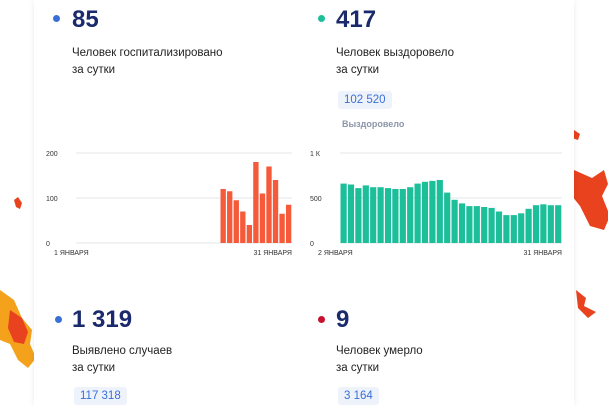 This screenshot has width=608, height=406. I want to click on deaths-label: Человек умерло за сутки, so click(379, 359).